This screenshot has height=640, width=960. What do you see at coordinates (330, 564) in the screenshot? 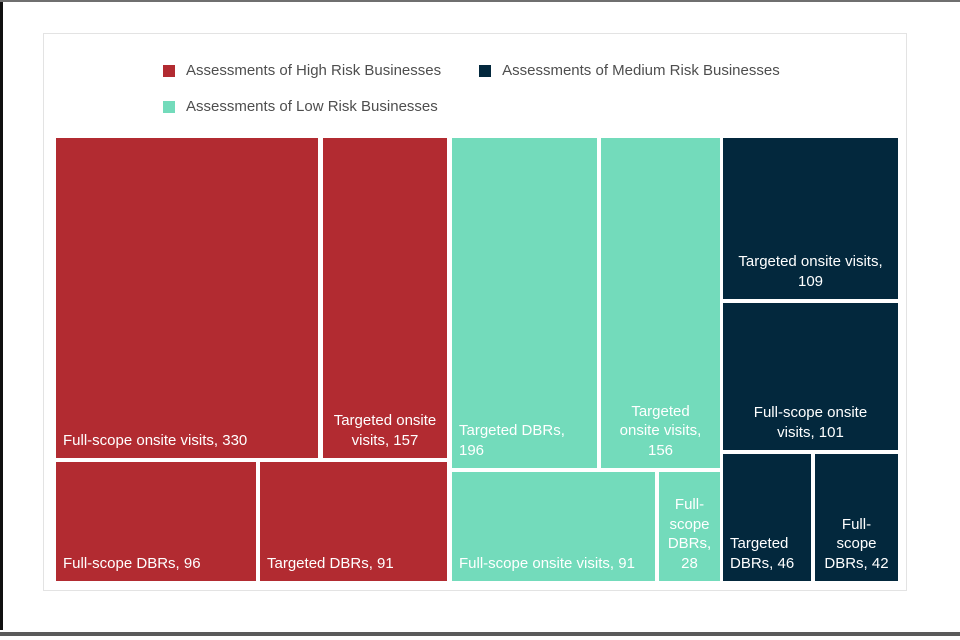
I see `tile-label: Targeted DBRs, 91` at bounding box center [330, 564].